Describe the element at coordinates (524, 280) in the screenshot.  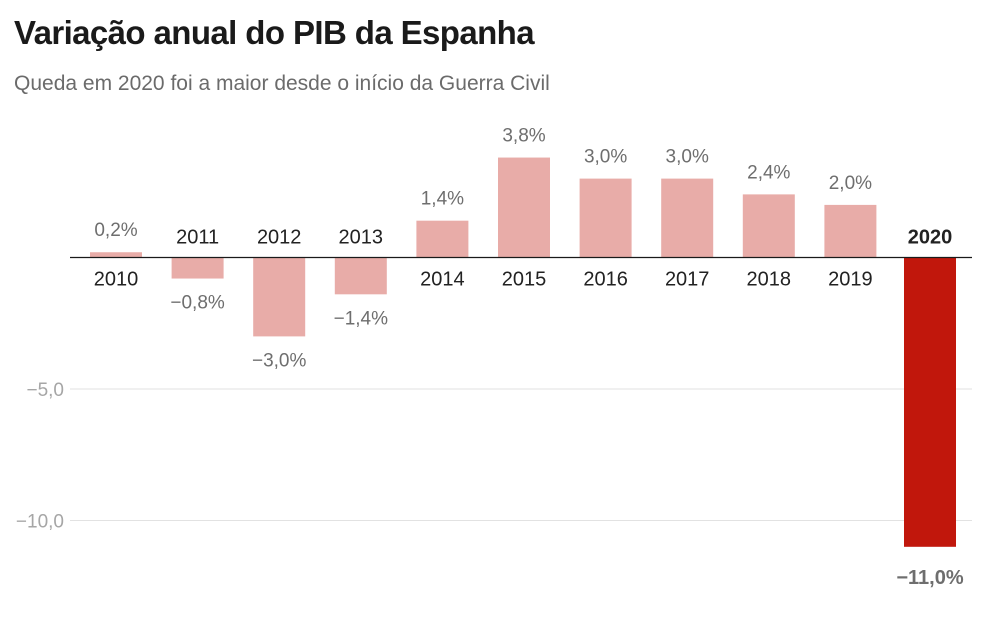
I see `year-label-2015: 2015` at that location.